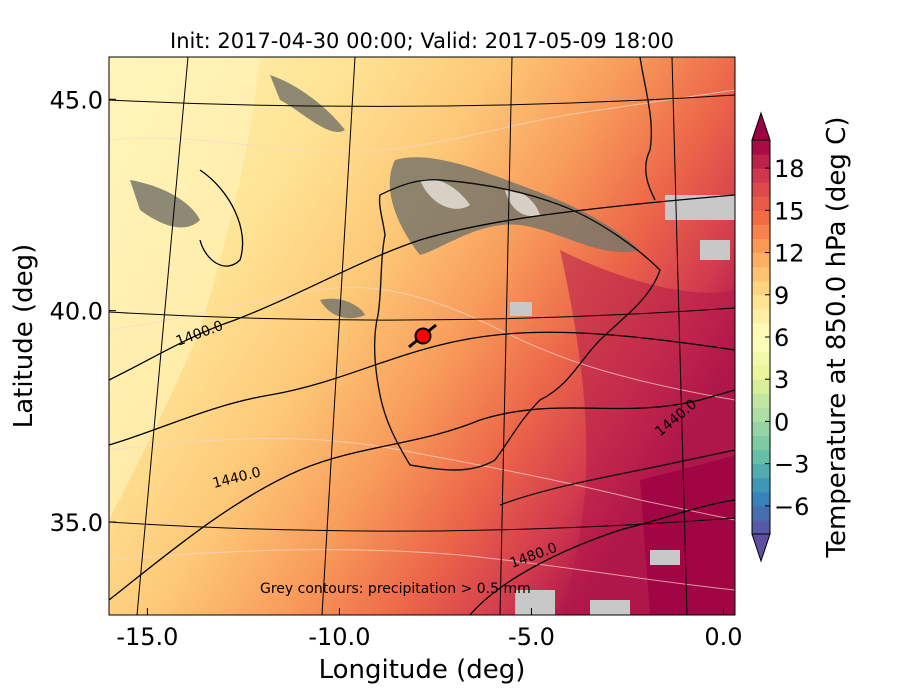  What do you see at coordinates (422, 670) in the screenshot?
I see `x-axis-label: Longitude (deg)` at bounding box center [422, 670].